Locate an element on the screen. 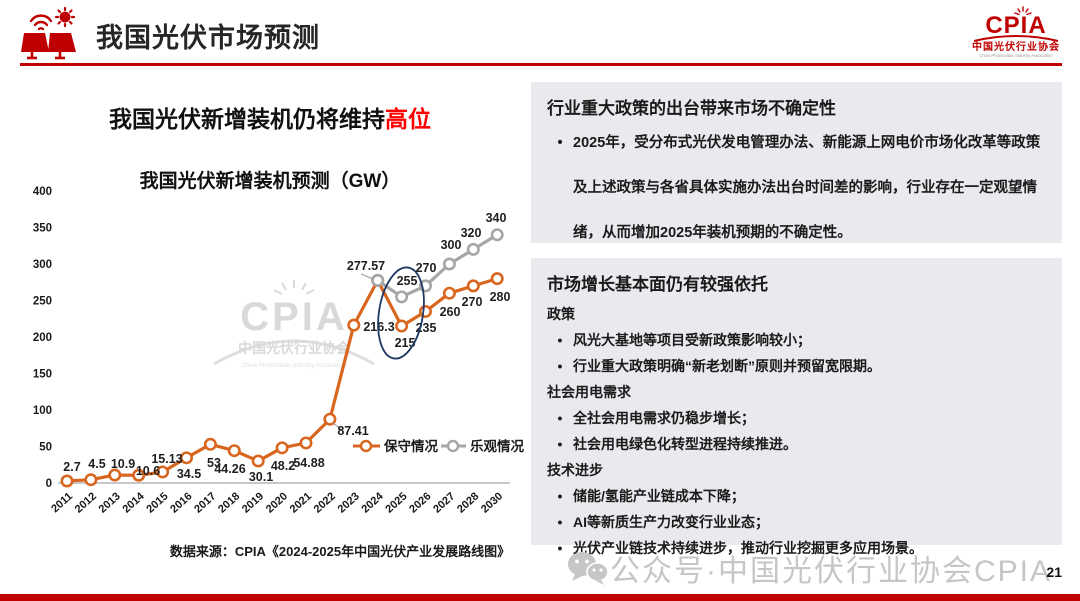  x-tick-label: 2015 is located at coordinates (157, 502).